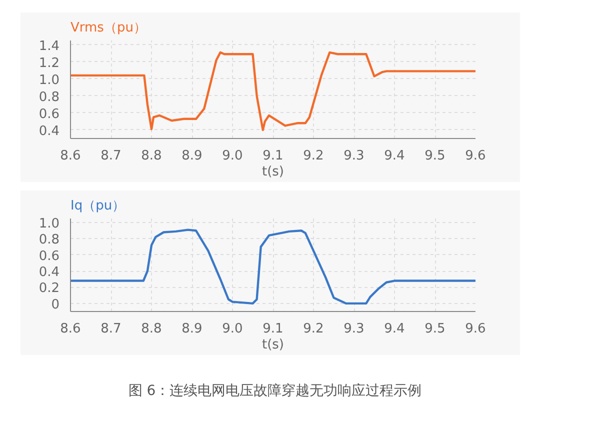 The width and height of the screenshot is (600, 428). I want to click on y-axis-title: Vrms（pu）, so click(108, 28).